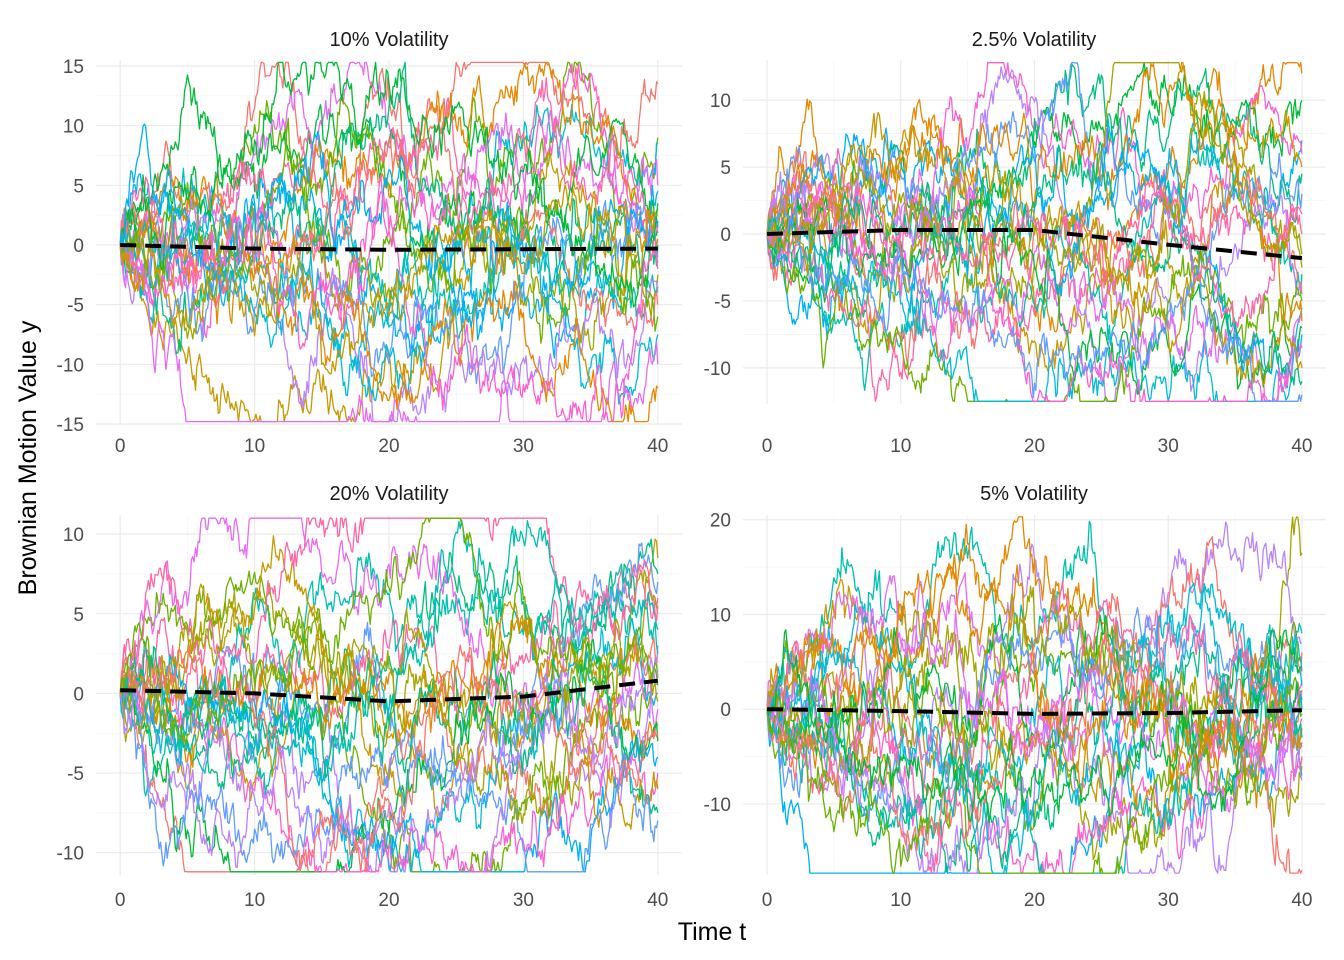 The width and height of the screenshot is (1344, 960). What do you see at coordinates (389, 494) in the screenshot?
I see `facet-title: 20% Volatility` at bounding box center [389, 494].